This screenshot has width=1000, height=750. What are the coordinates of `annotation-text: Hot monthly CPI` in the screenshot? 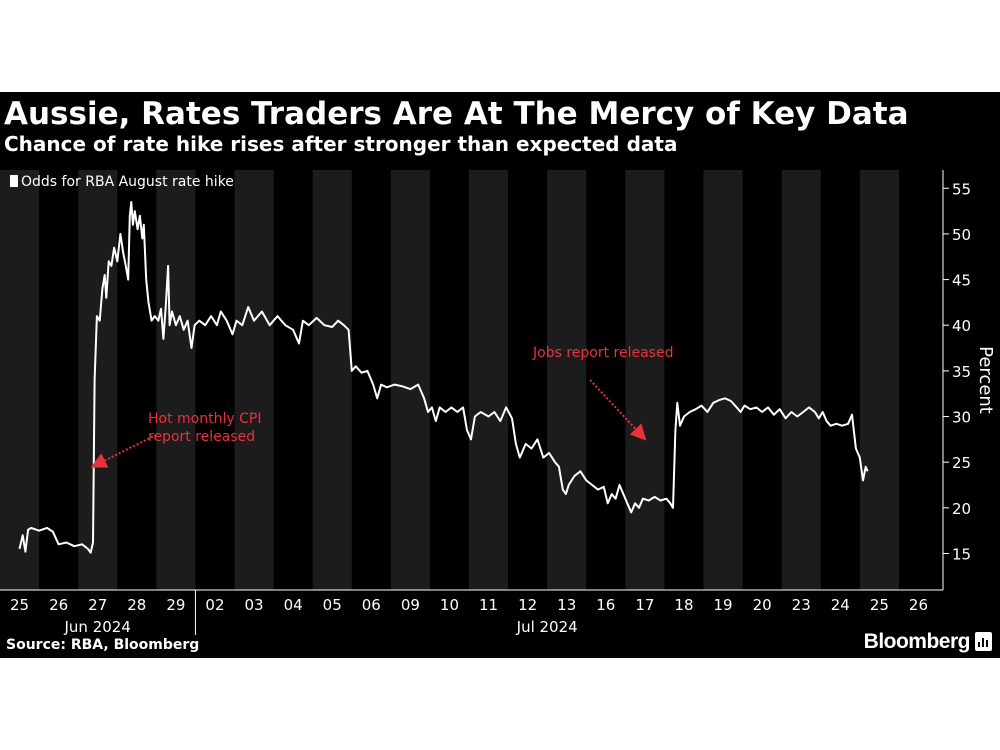 It's located at (204, 419).